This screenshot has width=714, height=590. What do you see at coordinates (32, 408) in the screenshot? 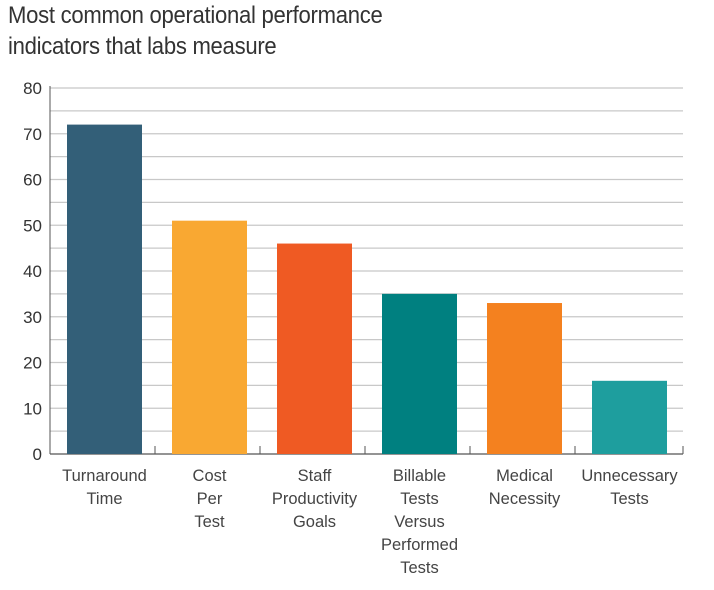
I see `y-tick-label: 10` at bounding box center [32, 408].